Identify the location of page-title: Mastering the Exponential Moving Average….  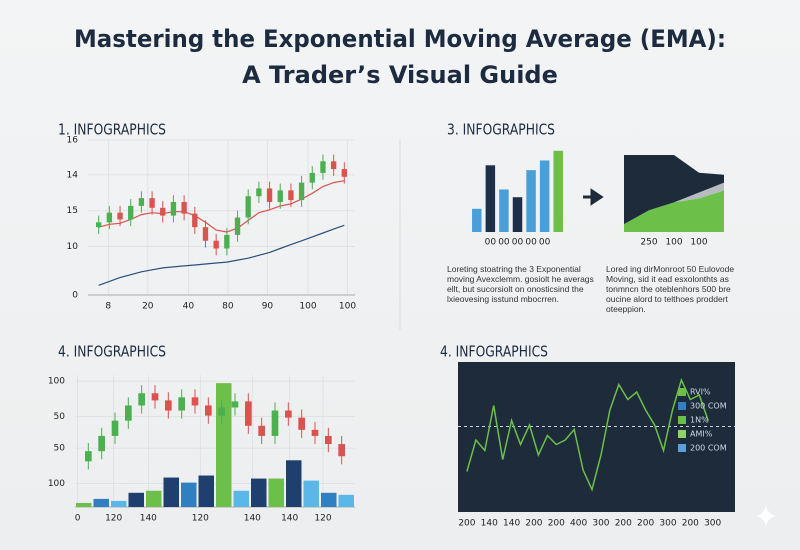
(400, 39).